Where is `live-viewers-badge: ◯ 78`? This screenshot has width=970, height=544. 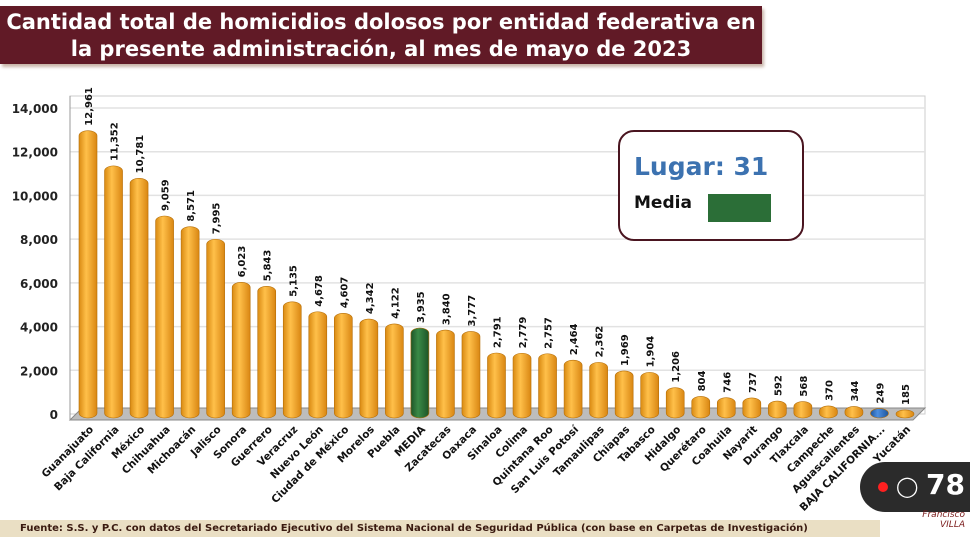
live-viewers-badge: ◯ 78 is located at coordinates (915, 487).